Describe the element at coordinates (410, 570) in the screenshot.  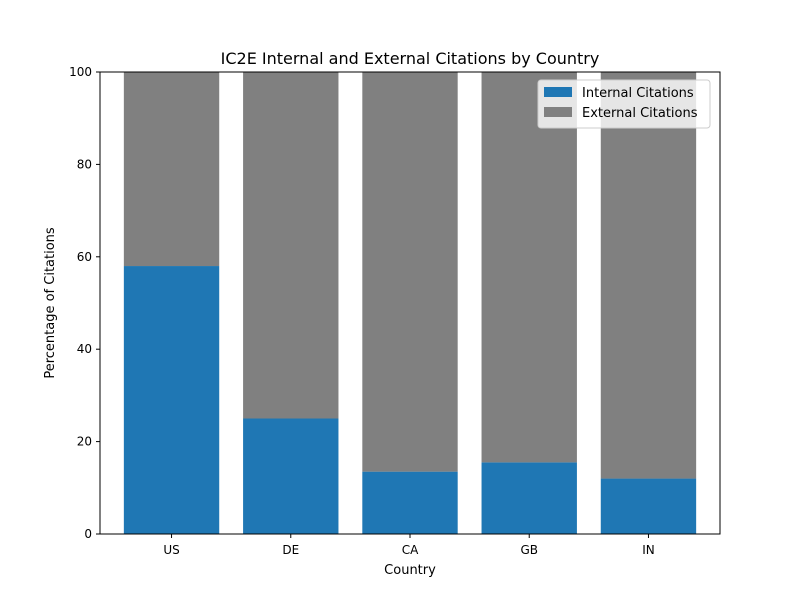
I see `x-axis-label: Country` at that location.